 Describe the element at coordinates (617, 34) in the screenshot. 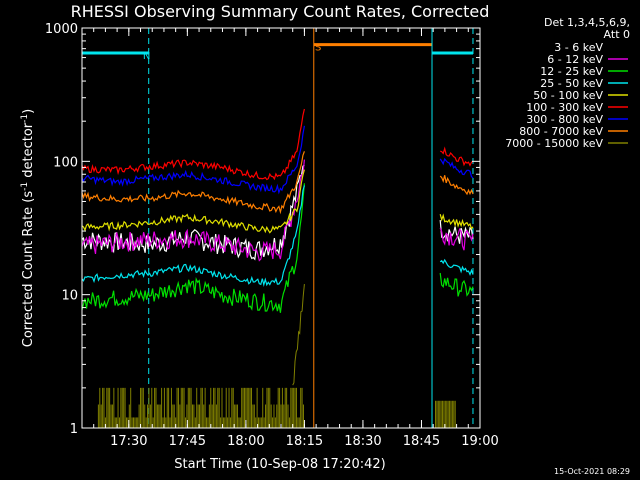

I see `legend-att: Att 0` at that location.